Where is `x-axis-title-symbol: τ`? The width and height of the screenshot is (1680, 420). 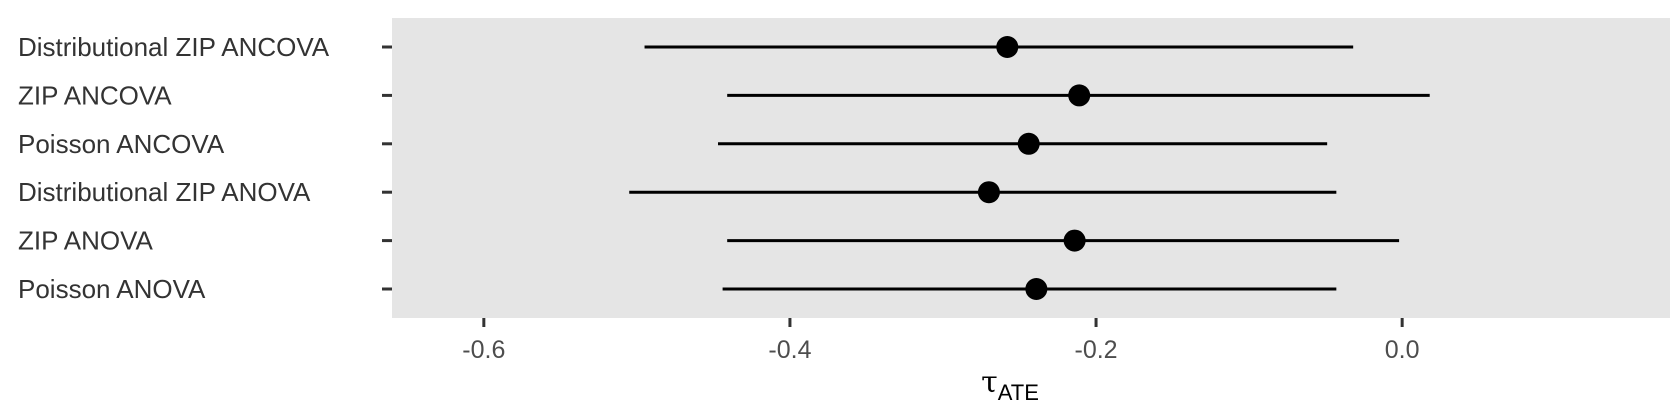
x-axis-title-symbol: τ is located at coordinates (989, 382).